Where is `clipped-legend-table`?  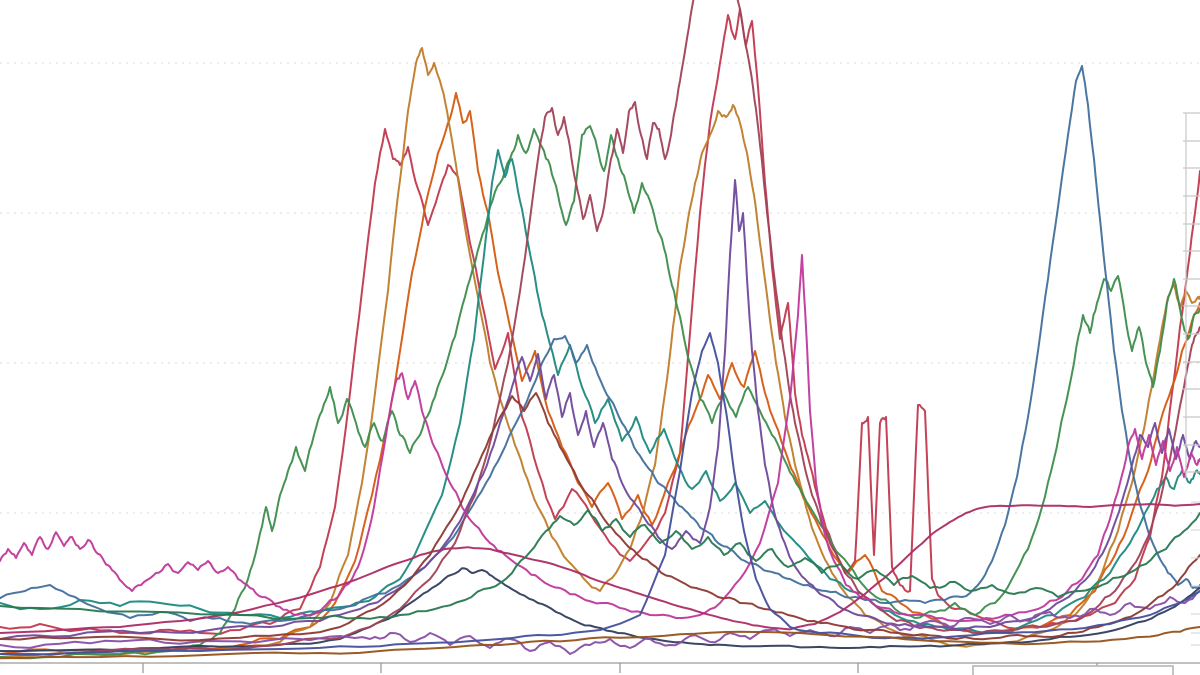 clipped-legend-table is located at coordinates (1191, 379).